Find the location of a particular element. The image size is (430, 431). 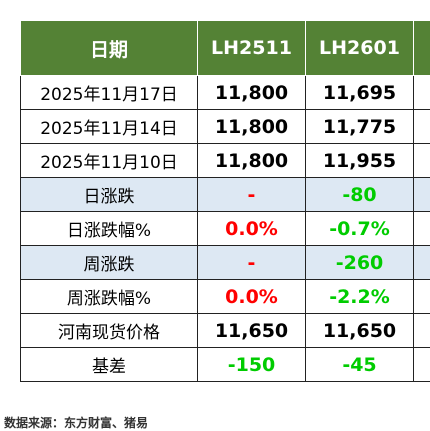

cell-lh2601: 11,775 is located at coordinates (360, 127).